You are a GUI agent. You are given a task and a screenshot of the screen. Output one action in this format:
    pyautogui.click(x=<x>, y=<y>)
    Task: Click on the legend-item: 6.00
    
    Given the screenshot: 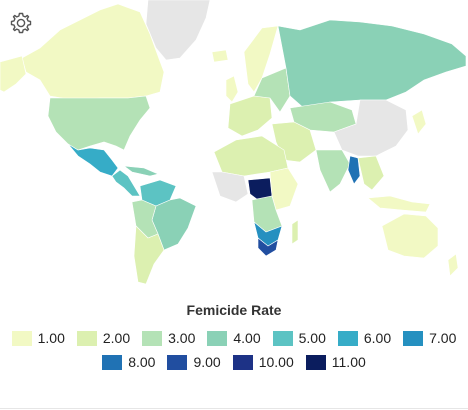 What is the action you would take?
    pyautogui.click(x=364, y=338)
    